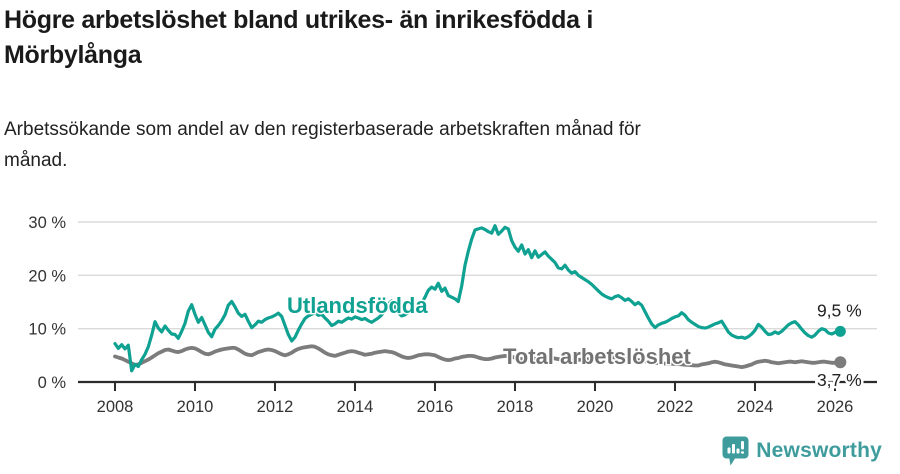 Image resolution: width=900 pixels, height=474 pixels. Describe the element at coordinates (435, 407) in the screenshot. I see `x-axis-tick-label: 2016` at that location.